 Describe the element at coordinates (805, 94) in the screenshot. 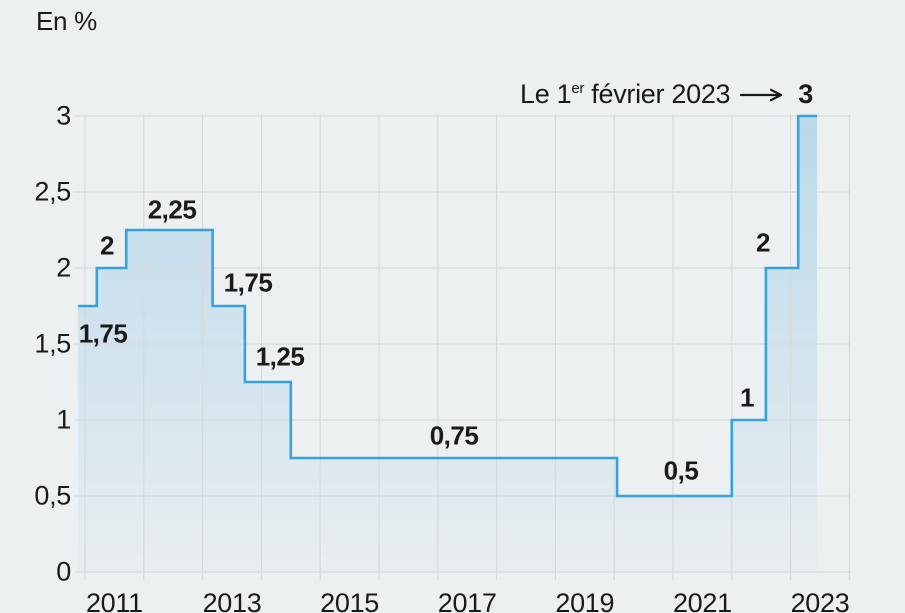

I see `annotation-value: 3` at that location.